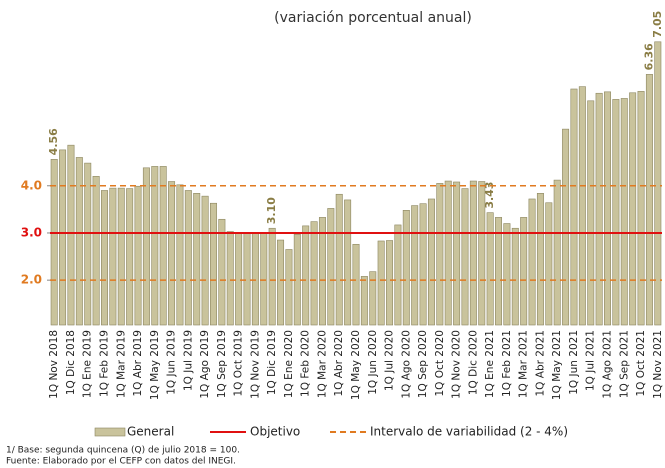 The width and height of the screenshot is (665, 468). What do you see at coordinates (574, 362) in the screenshot?
I see `x-tick-label: 1Q Jun 2021` at bounding box center [574, 362].